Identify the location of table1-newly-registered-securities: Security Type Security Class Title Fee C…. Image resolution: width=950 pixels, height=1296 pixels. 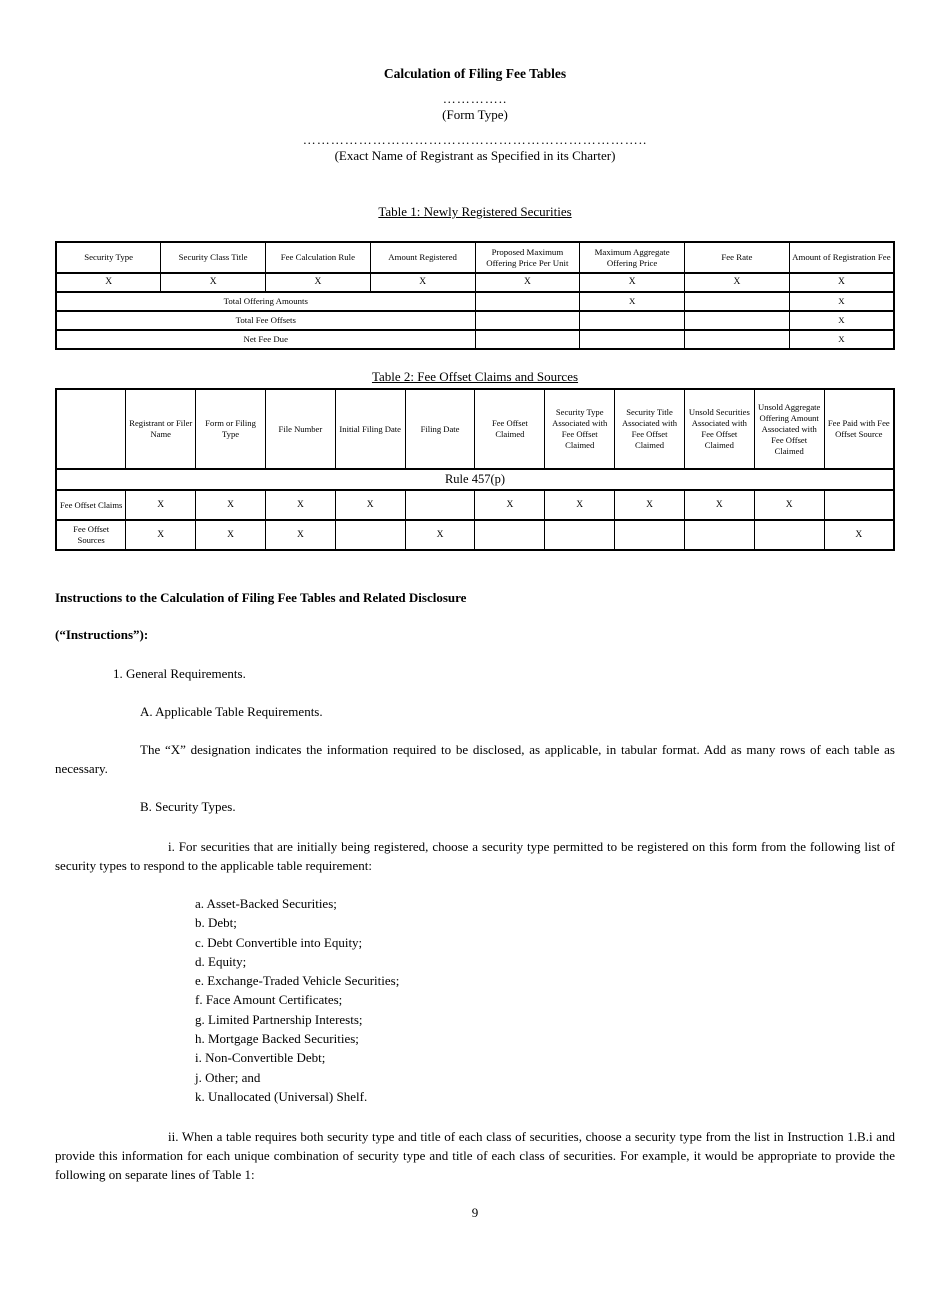
(475, 295).